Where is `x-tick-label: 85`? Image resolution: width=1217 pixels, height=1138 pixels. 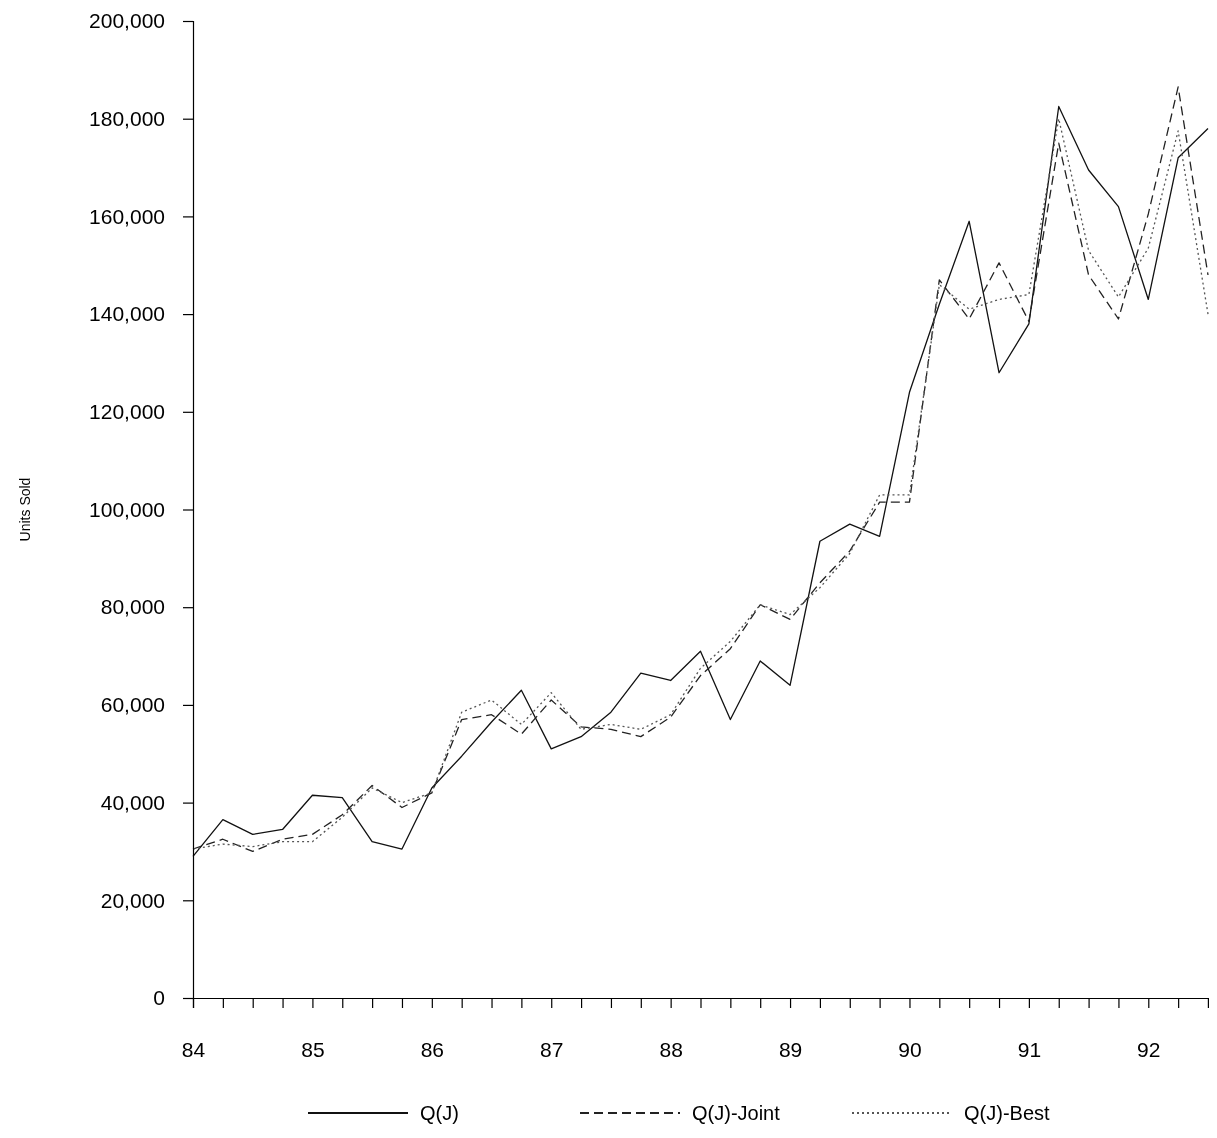
x-tick-label: 85 is located at coordinates (313, 1049).